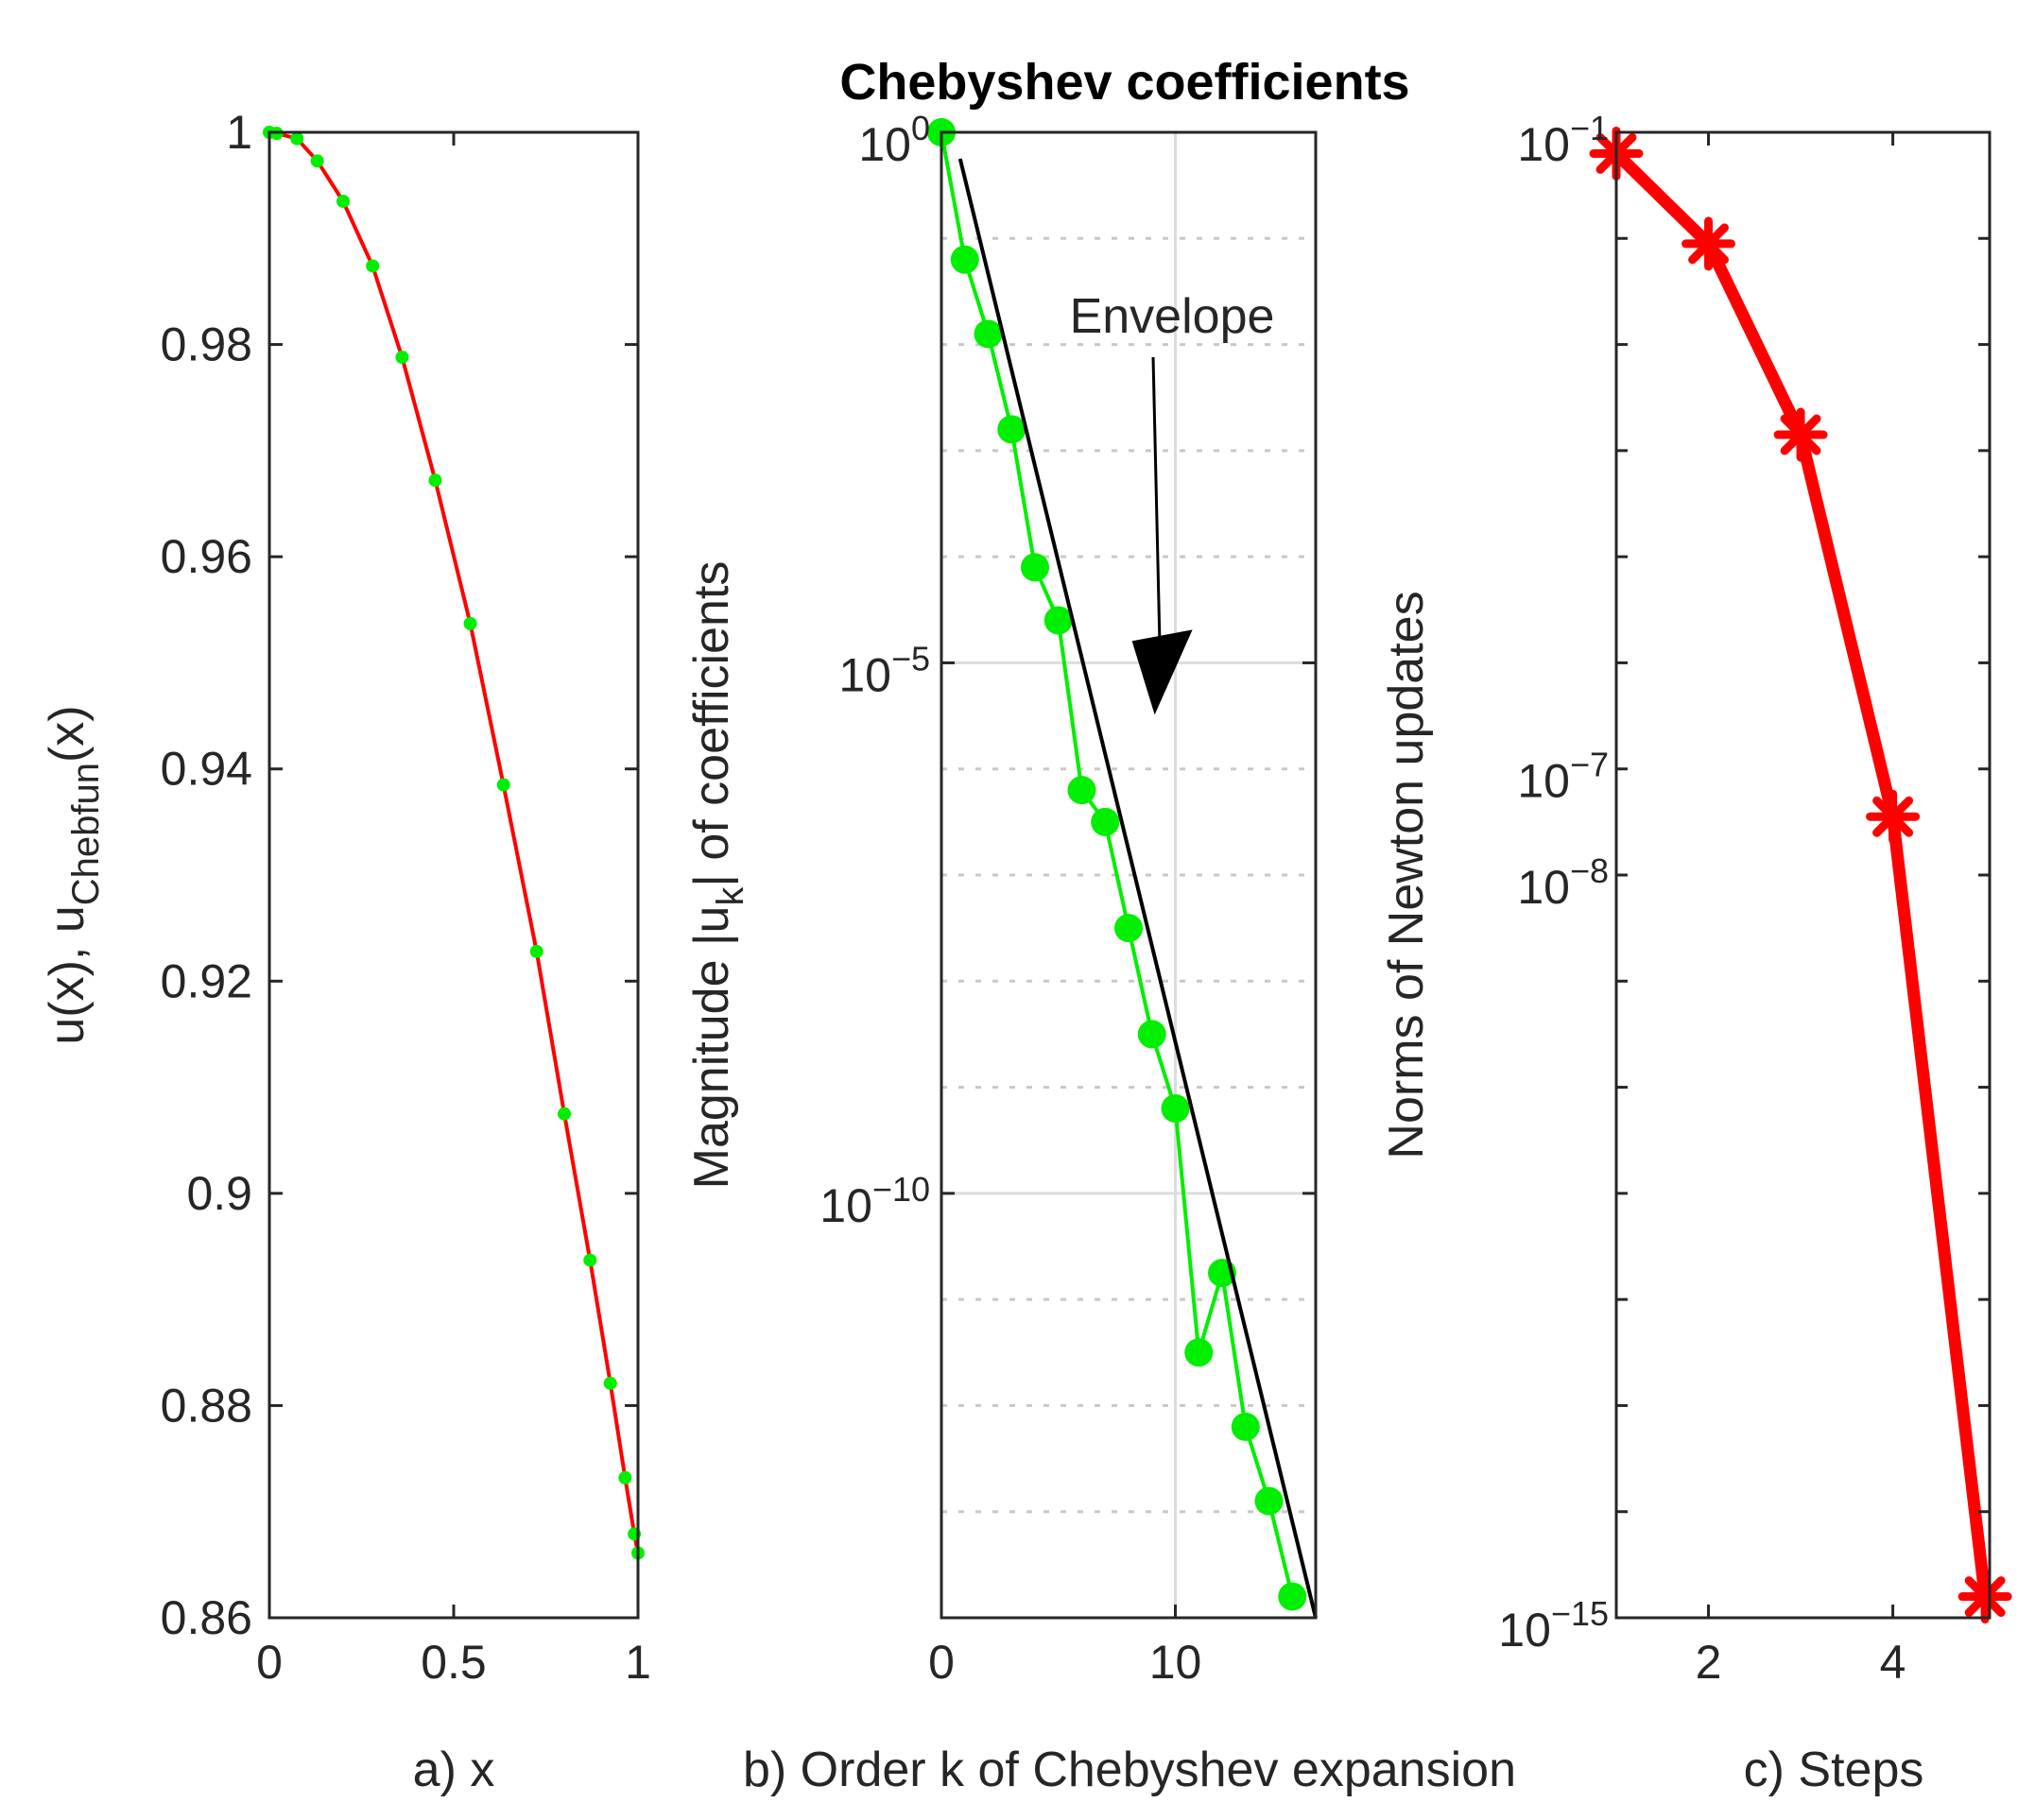 This screenshot has height=1820, width=2035. Describe the element at coordinates (67, 974) in the screenshot. I see `y-axis-label-main: u(x), u` at that location.